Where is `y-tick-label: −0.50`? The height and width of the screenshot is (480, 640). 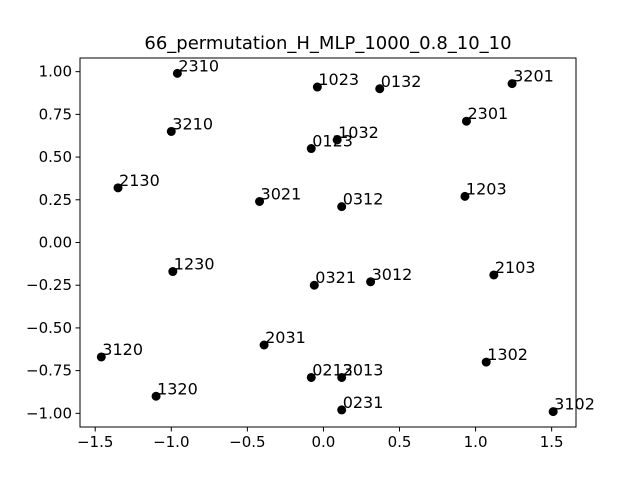 y-tick-label: −0.50 is located at coordinates (49, 328).